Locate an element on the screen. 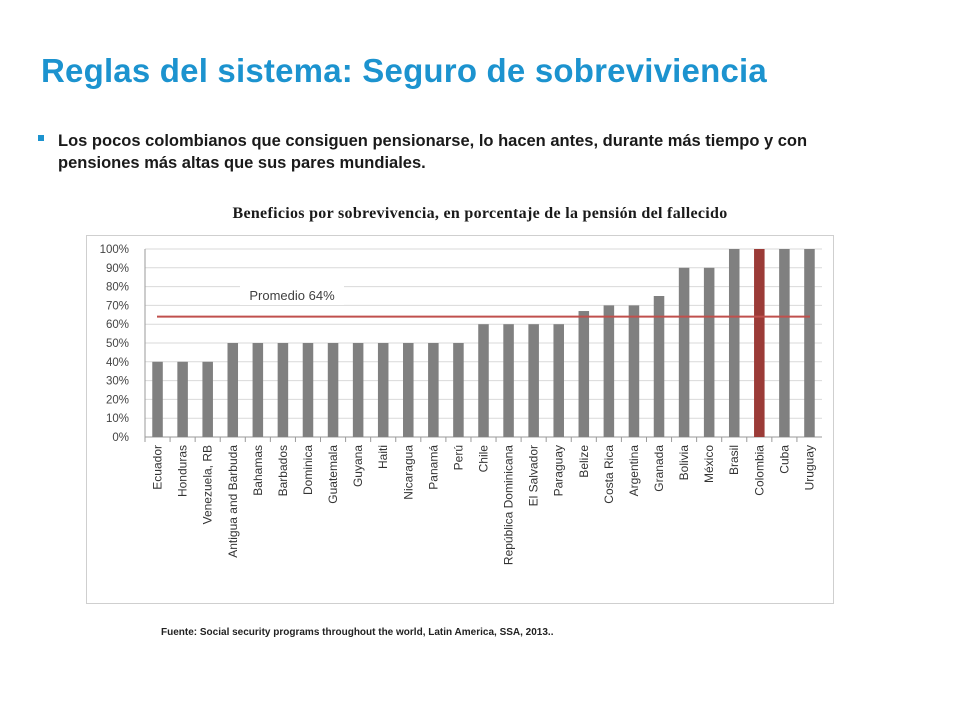 The height and width of the screenshot is (720, 960). y-tick-label: 10% is located at coordinates (117, 419).